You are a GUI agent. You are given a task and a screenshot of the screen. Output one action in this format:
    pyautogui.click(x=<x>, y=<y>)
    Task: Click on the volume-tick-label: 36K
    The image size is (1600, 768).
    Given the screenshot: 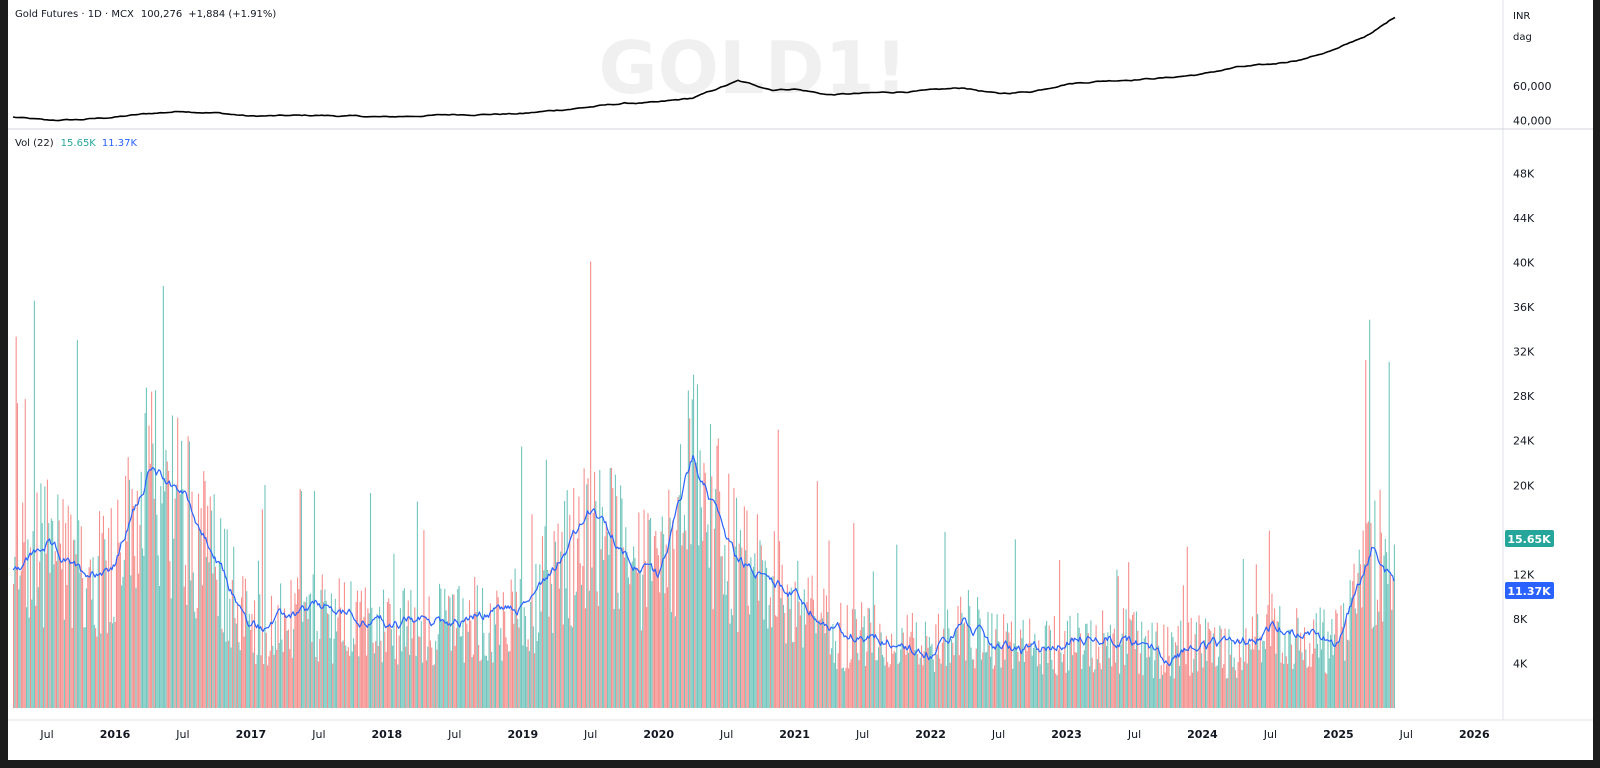 What is the action you would take?
    pyautogui.click(x=1524, y=307)
    